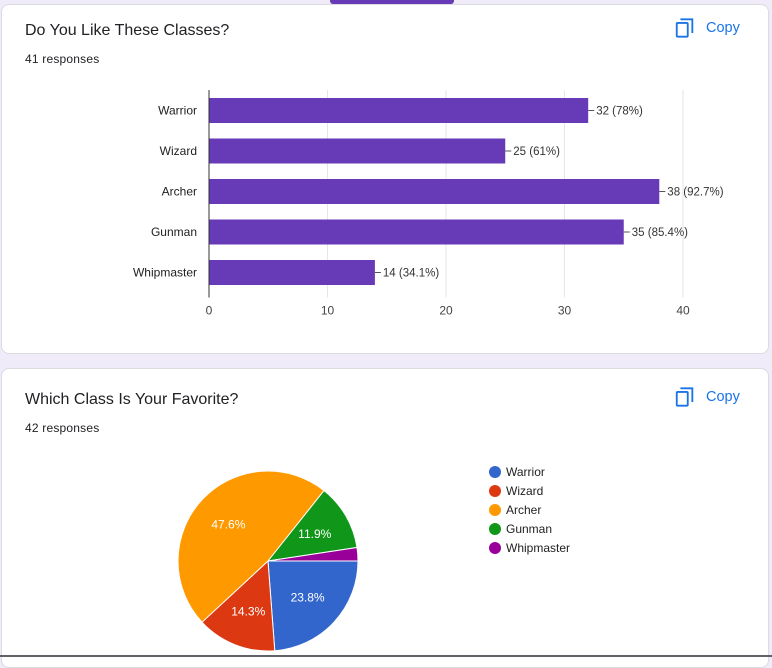 The height and width of the screenshot is (668, 772). Describe the element at coordinates (529, 529) in the screenshot. I see `legend-label: Gunman` at that location.